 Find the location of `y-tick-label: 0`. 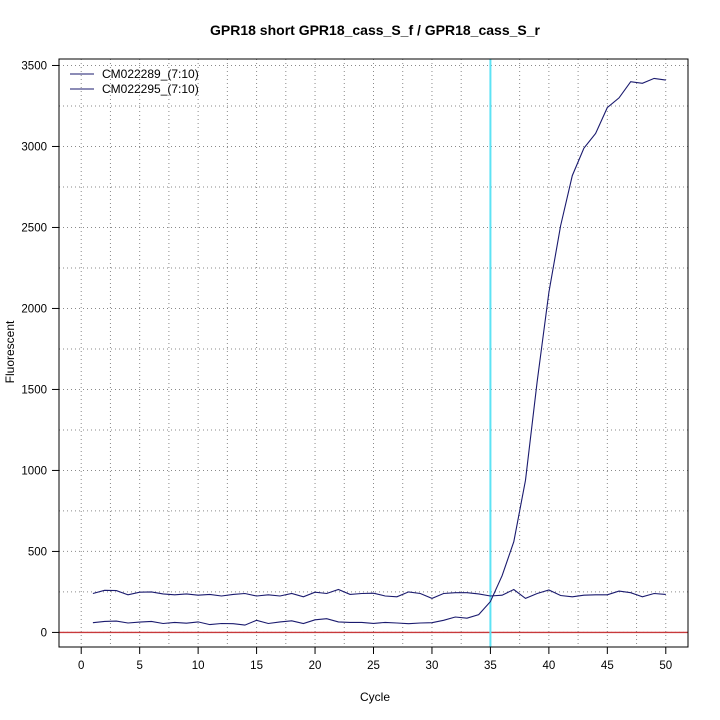

y-tick-label: 0 is located at coordinates (44, 633).